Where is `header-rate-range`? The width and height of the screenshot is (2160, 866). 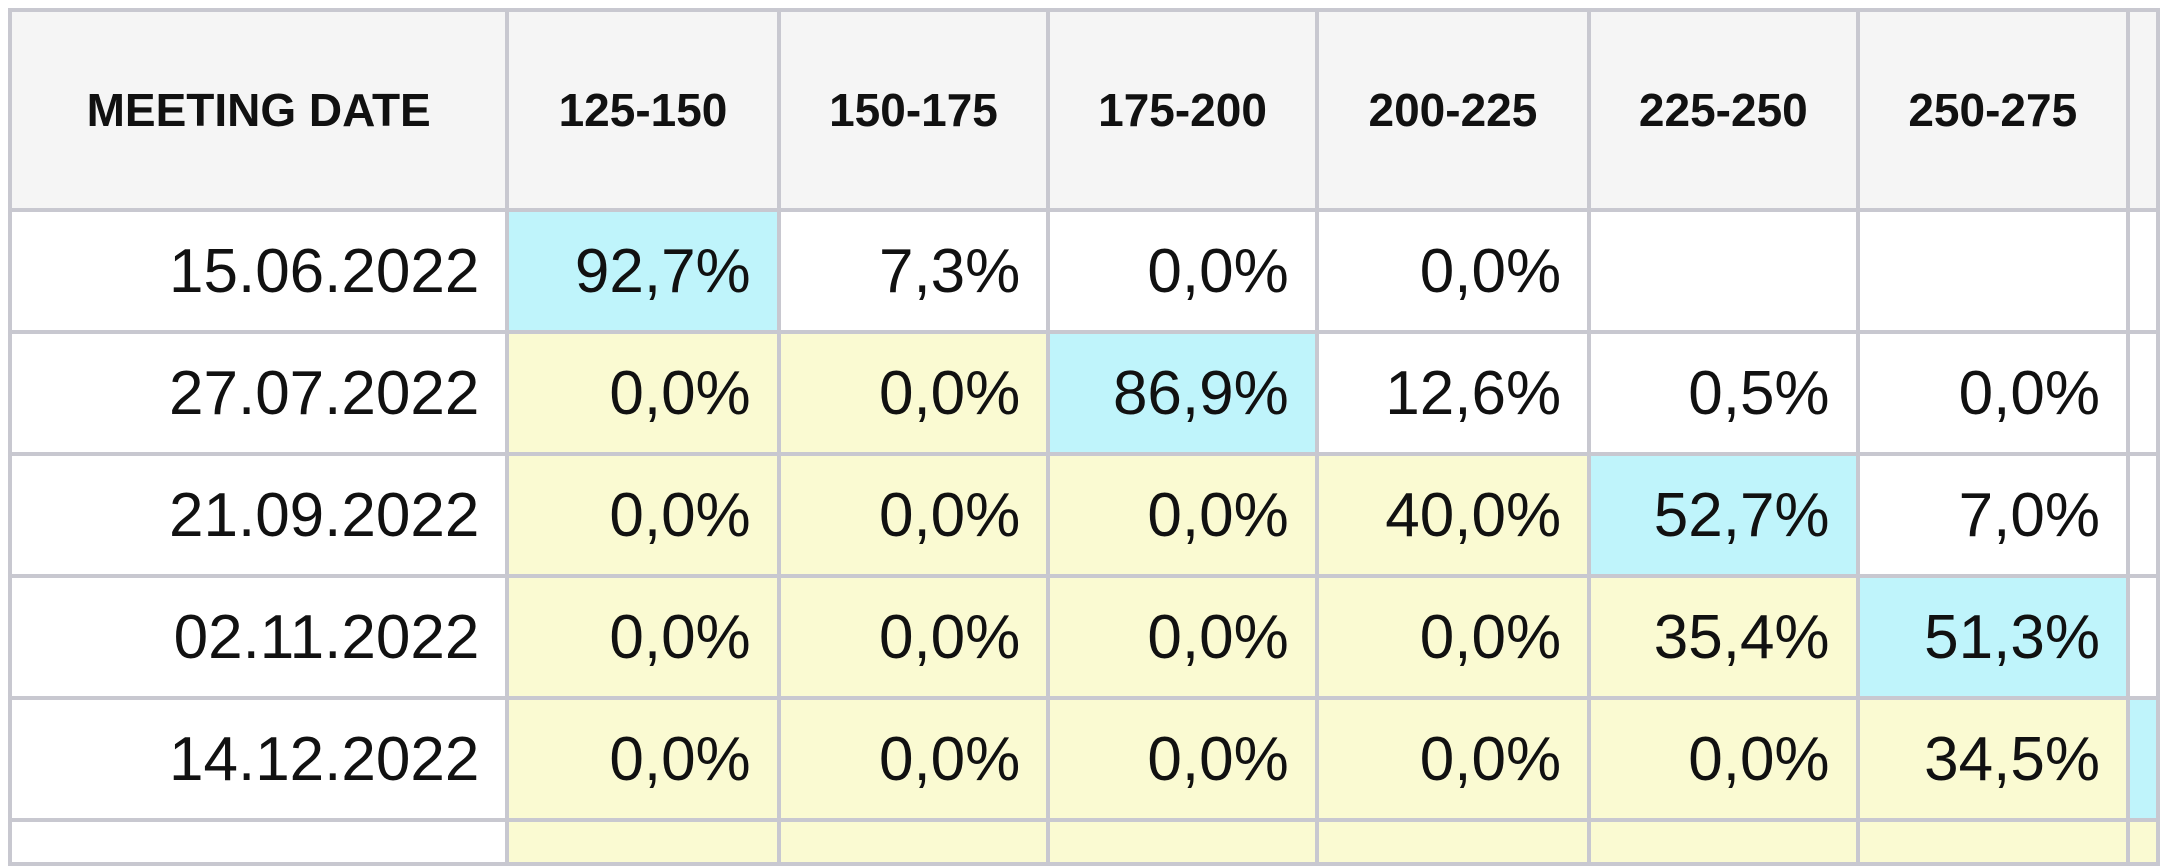 header-rate-range is located at coordinates (2142, 110).